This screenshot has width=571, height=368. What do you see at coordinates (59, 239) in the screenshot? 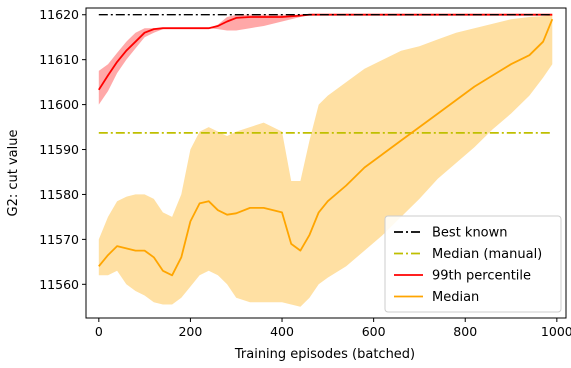
I see `y-tick-label: 11570` at bounding box center [59, 239].